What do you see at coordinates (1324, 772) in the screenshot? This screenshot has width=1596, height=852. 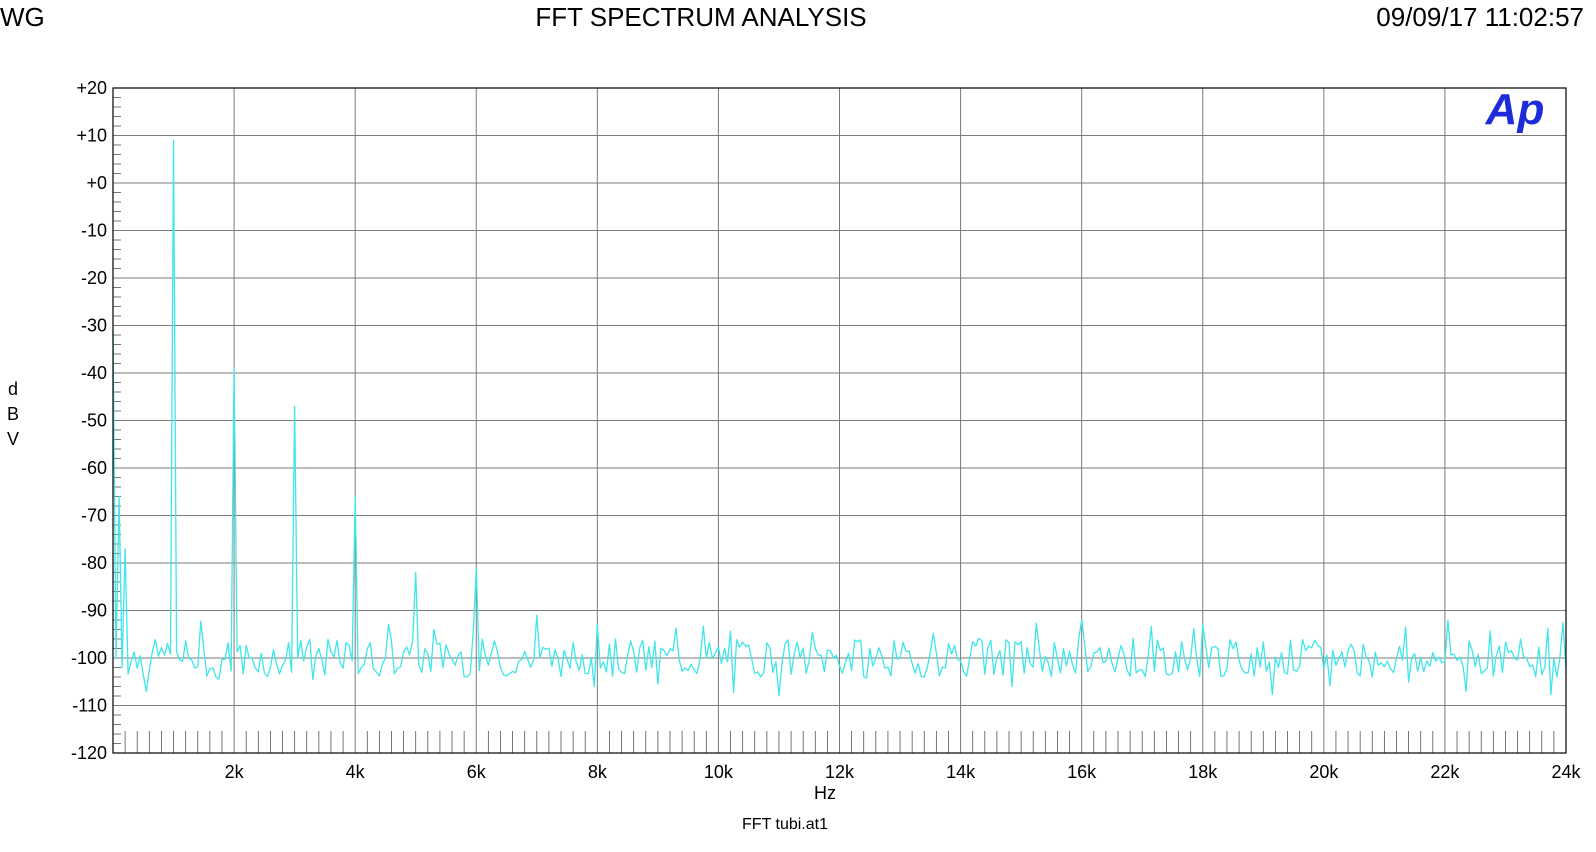 I see `x-tick-label: 20k` at bounding box center [1324, 772].